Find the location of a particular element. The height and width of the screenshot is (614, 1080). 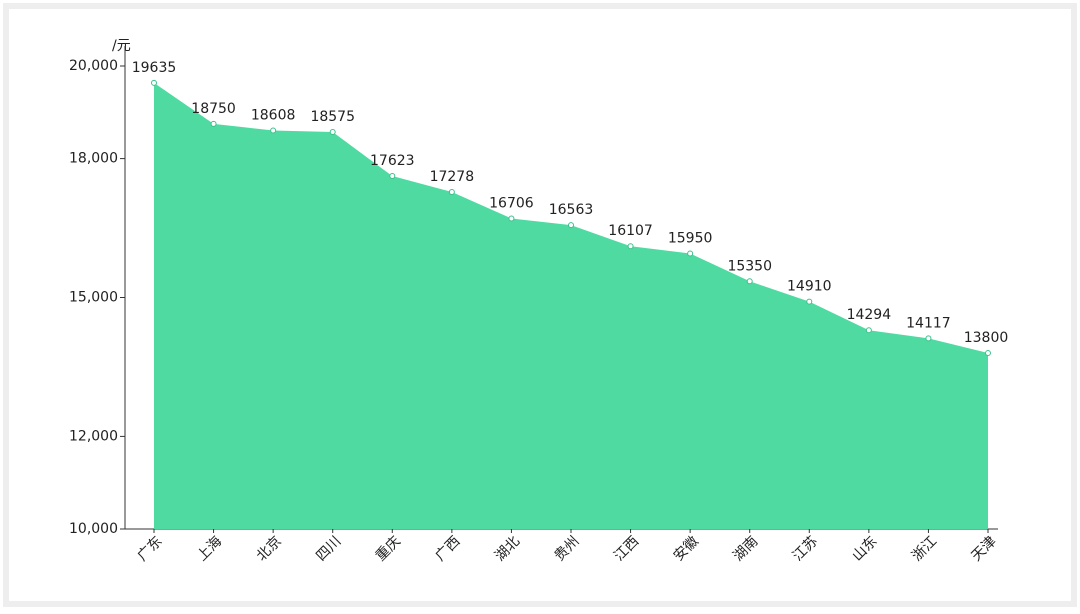

value-label: 15950 is located at coordinates (690, 239).